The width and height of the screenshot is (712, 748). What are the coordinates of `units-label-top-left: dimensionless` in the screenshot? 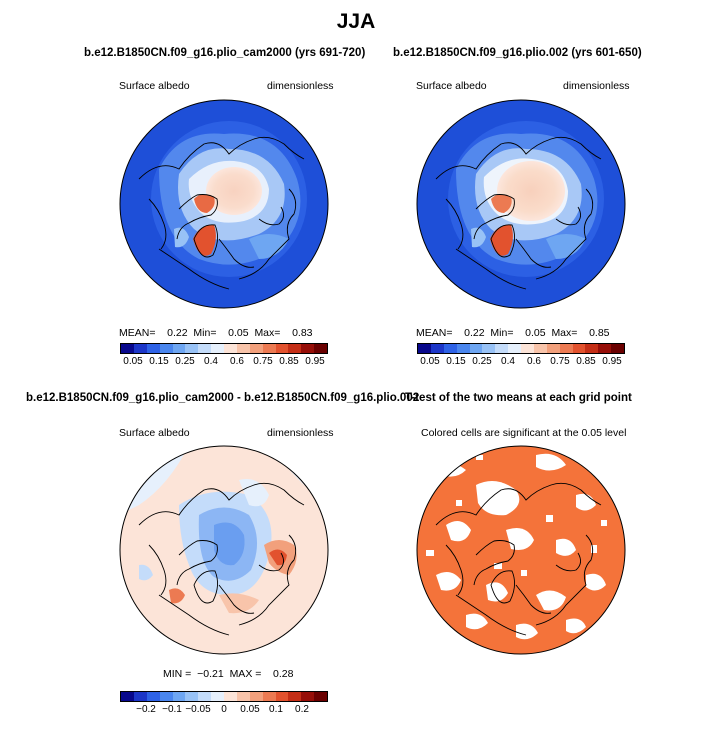 It's located at (300, 86).